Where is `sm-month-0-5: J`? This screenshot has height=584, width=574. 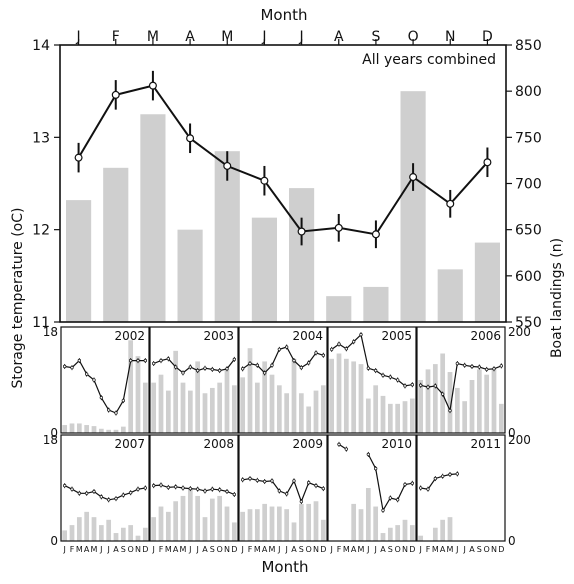 sm-month-0-5: J is located at coordinates (100, 549).